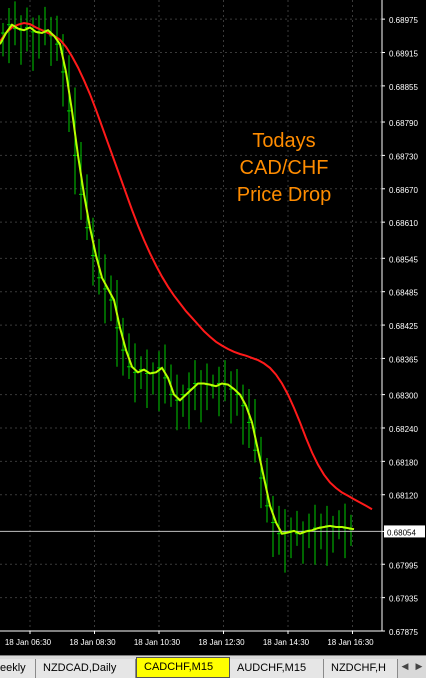 This screenshot has width=426, height=678. What do you see at coordinates (403, 565) in the screenshot?
I see `price-tick-label: 0.67995` at bounding box center [403, 565].